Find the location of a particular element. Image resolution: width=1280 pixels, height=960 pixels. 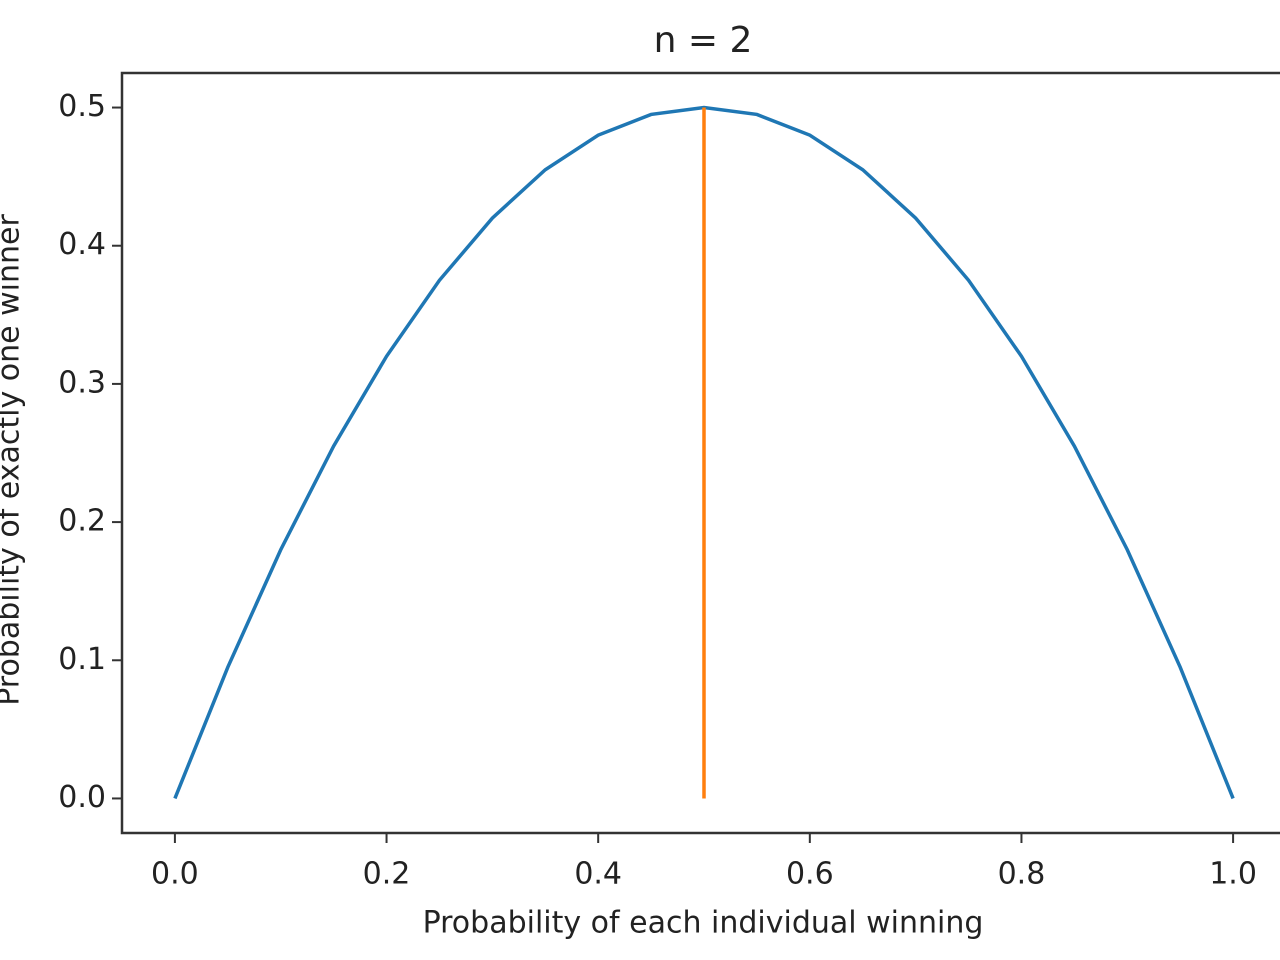

x-tick-label: 0.8 is located at coordinates (1022, 874).